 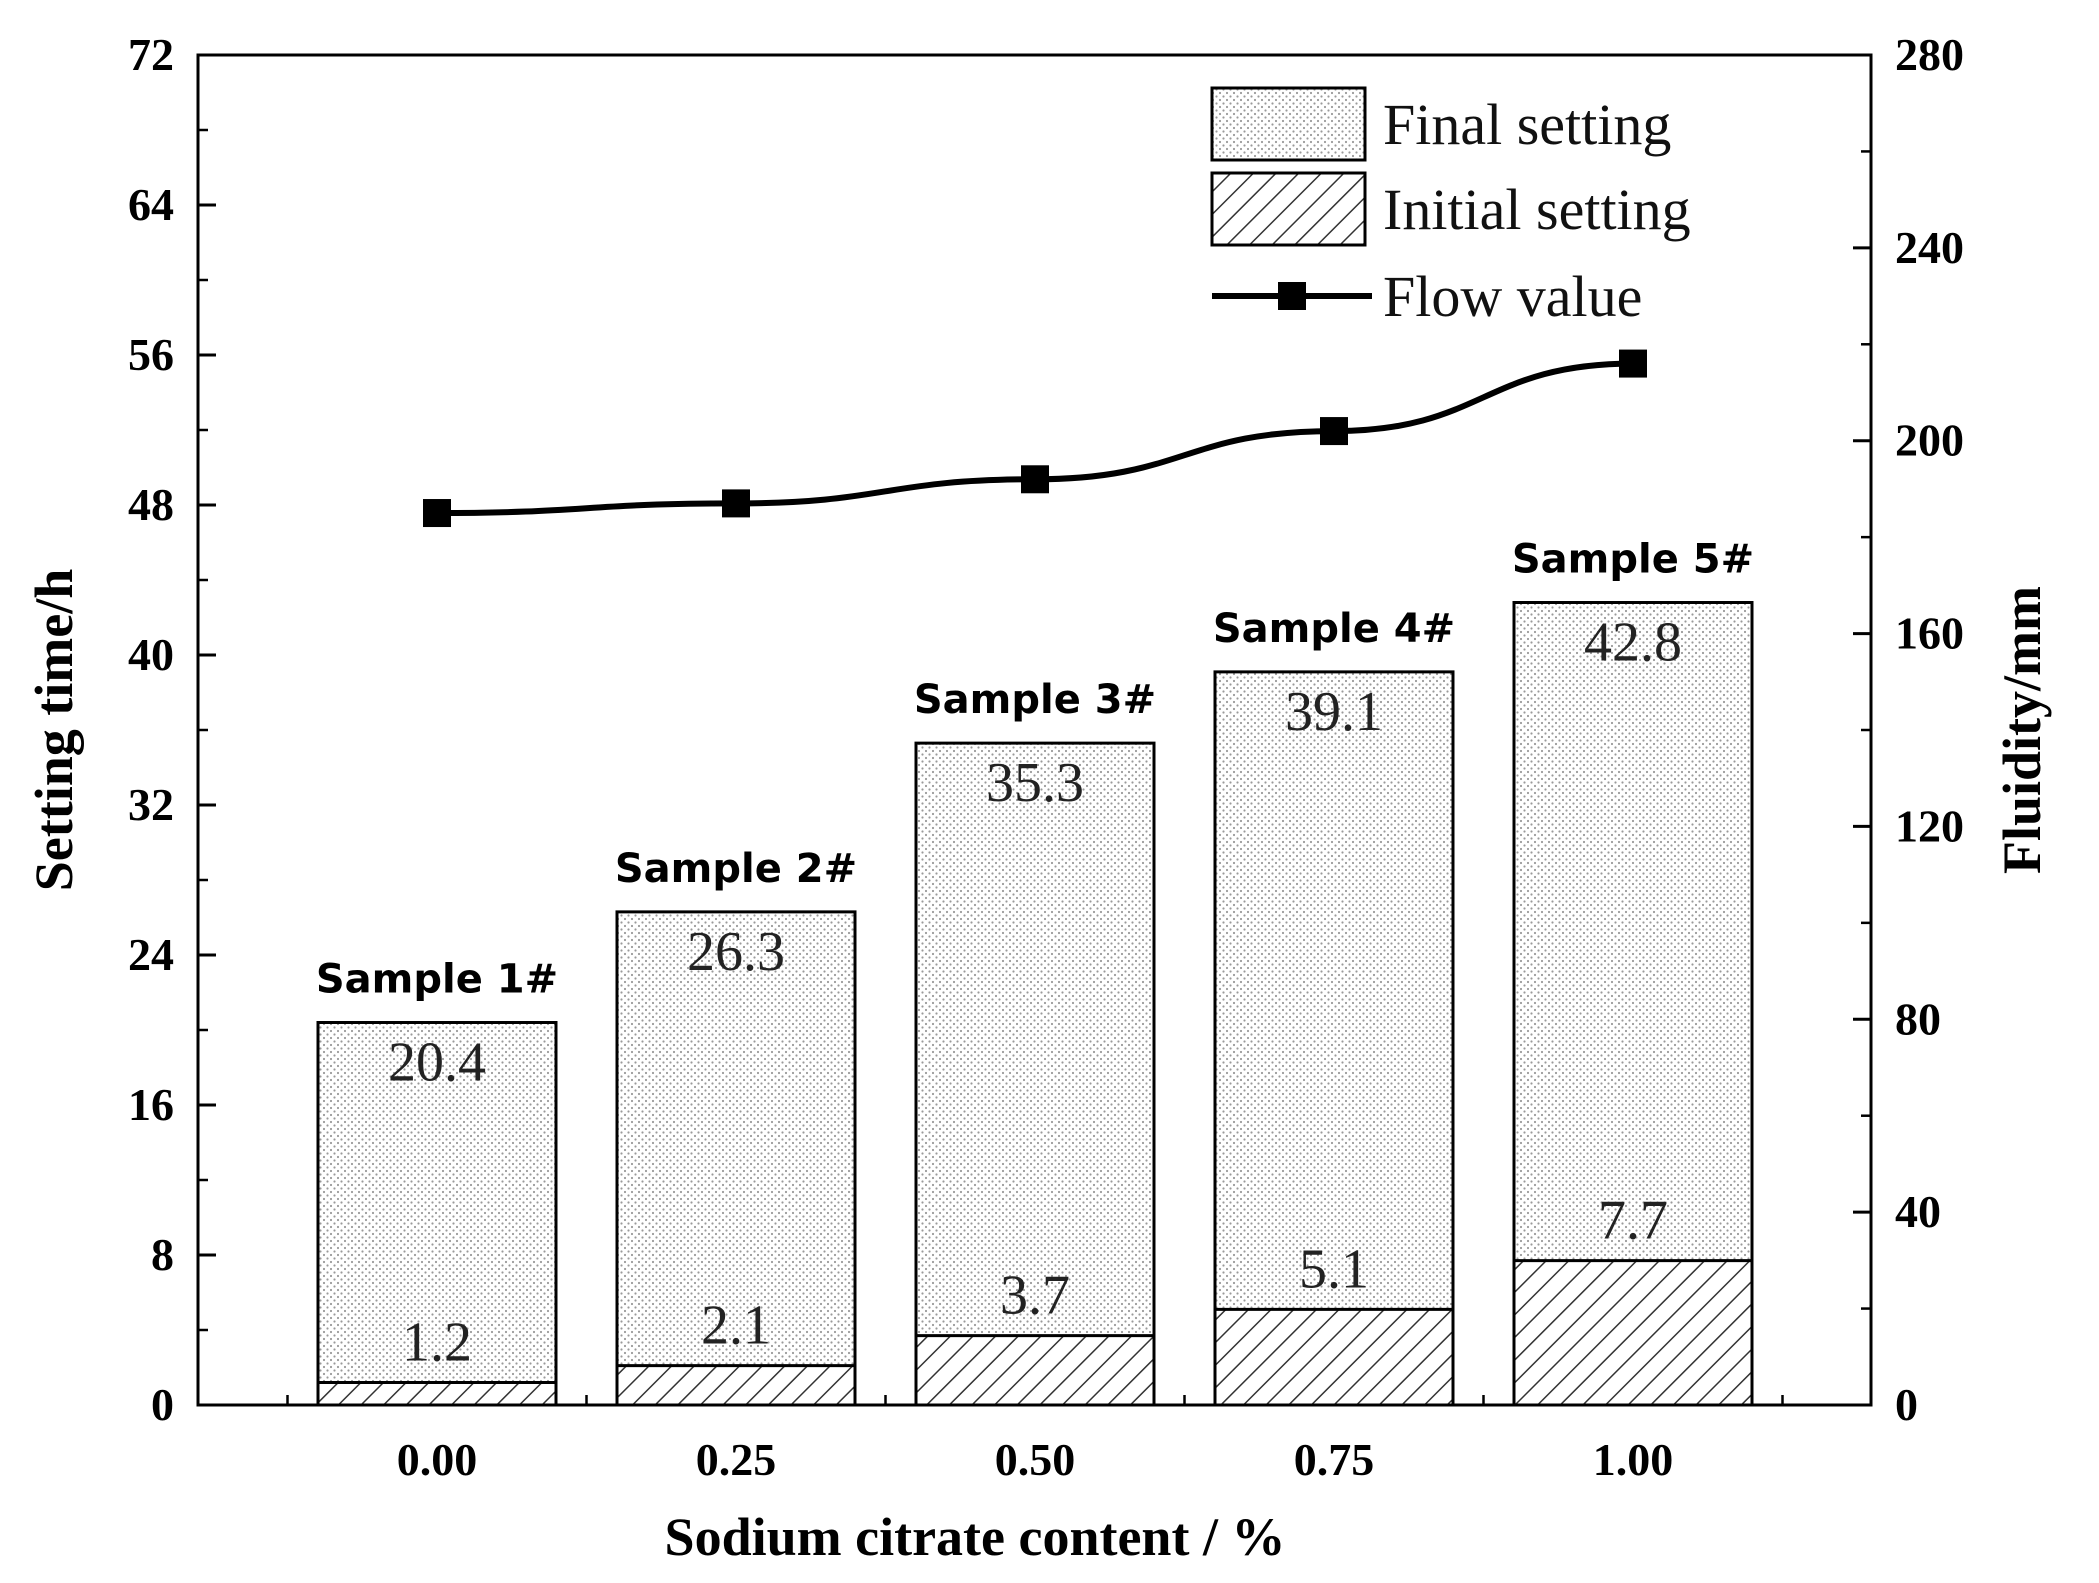 What do you see at coordinates (151, 654) in the screenshot?
I see `y-tick-label: 40` at bounding box center [151, 654].